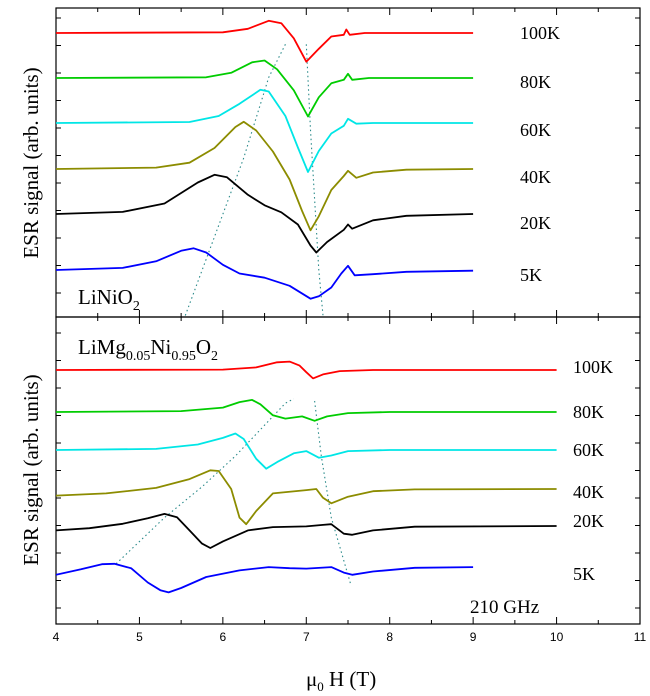 The height and width of the screenshot is (696, 650). Describe the element at coordinates (109, 299) in the screenshot. I see `top-sample-label: LiNiO2` at that location.